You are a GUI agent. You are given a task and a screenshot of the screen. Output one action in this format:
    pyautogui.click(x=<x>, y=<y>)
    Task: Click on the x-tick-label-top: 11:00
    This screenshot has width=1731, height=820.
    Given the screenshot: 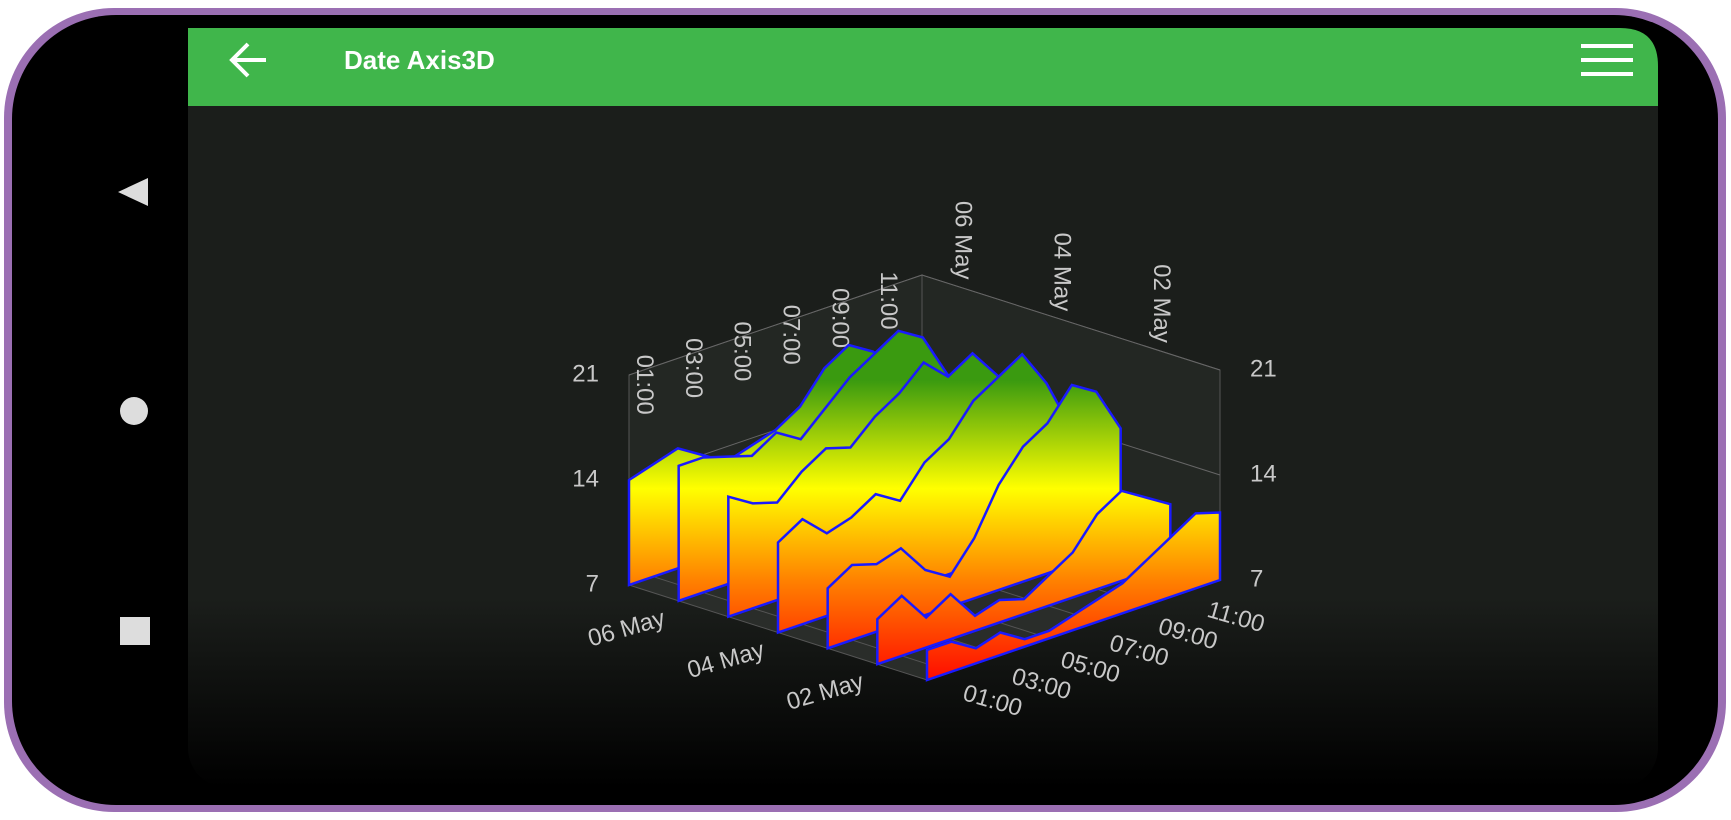 What is the action you would take?
    pyautogui.click(x=888, y=300)
    